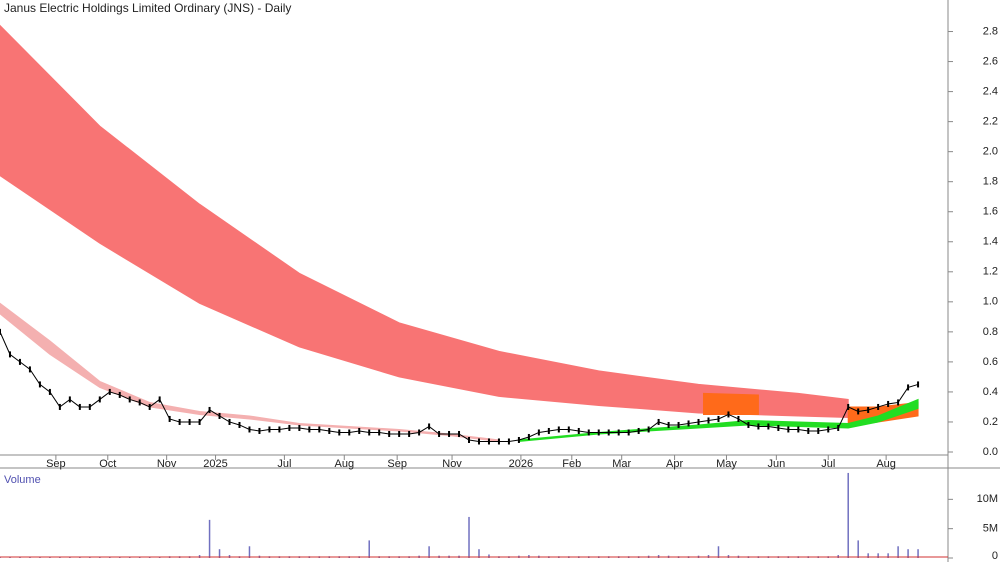 The width and height of the screenshot is (1000, 562). What do you see at coordinates (107, 464) in the screenshot?
I see `x-tick-label: Oct` at bounding box center [107, 464].